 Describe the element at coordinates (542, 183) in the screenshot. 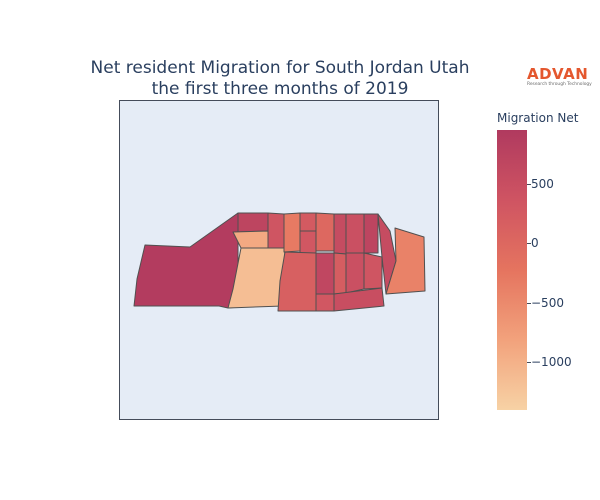

I see `colorbar-tick-label: 500` at that location.